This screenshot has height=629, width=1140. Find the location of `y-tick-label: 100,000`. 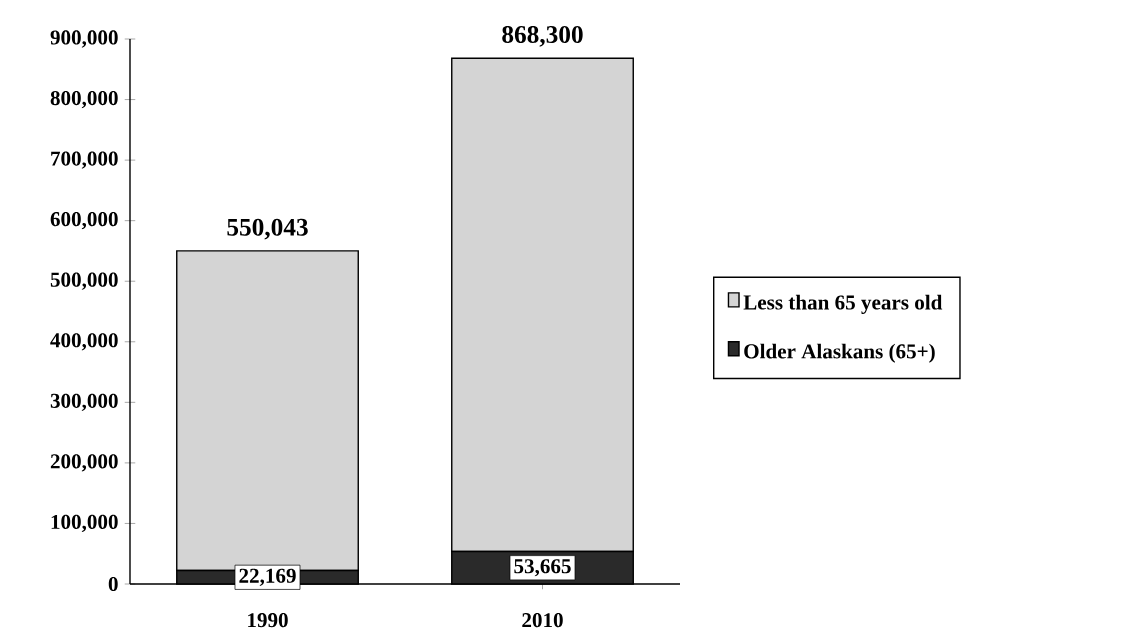

y-tick-label: 100,000 is located at coordinates (84, 523).